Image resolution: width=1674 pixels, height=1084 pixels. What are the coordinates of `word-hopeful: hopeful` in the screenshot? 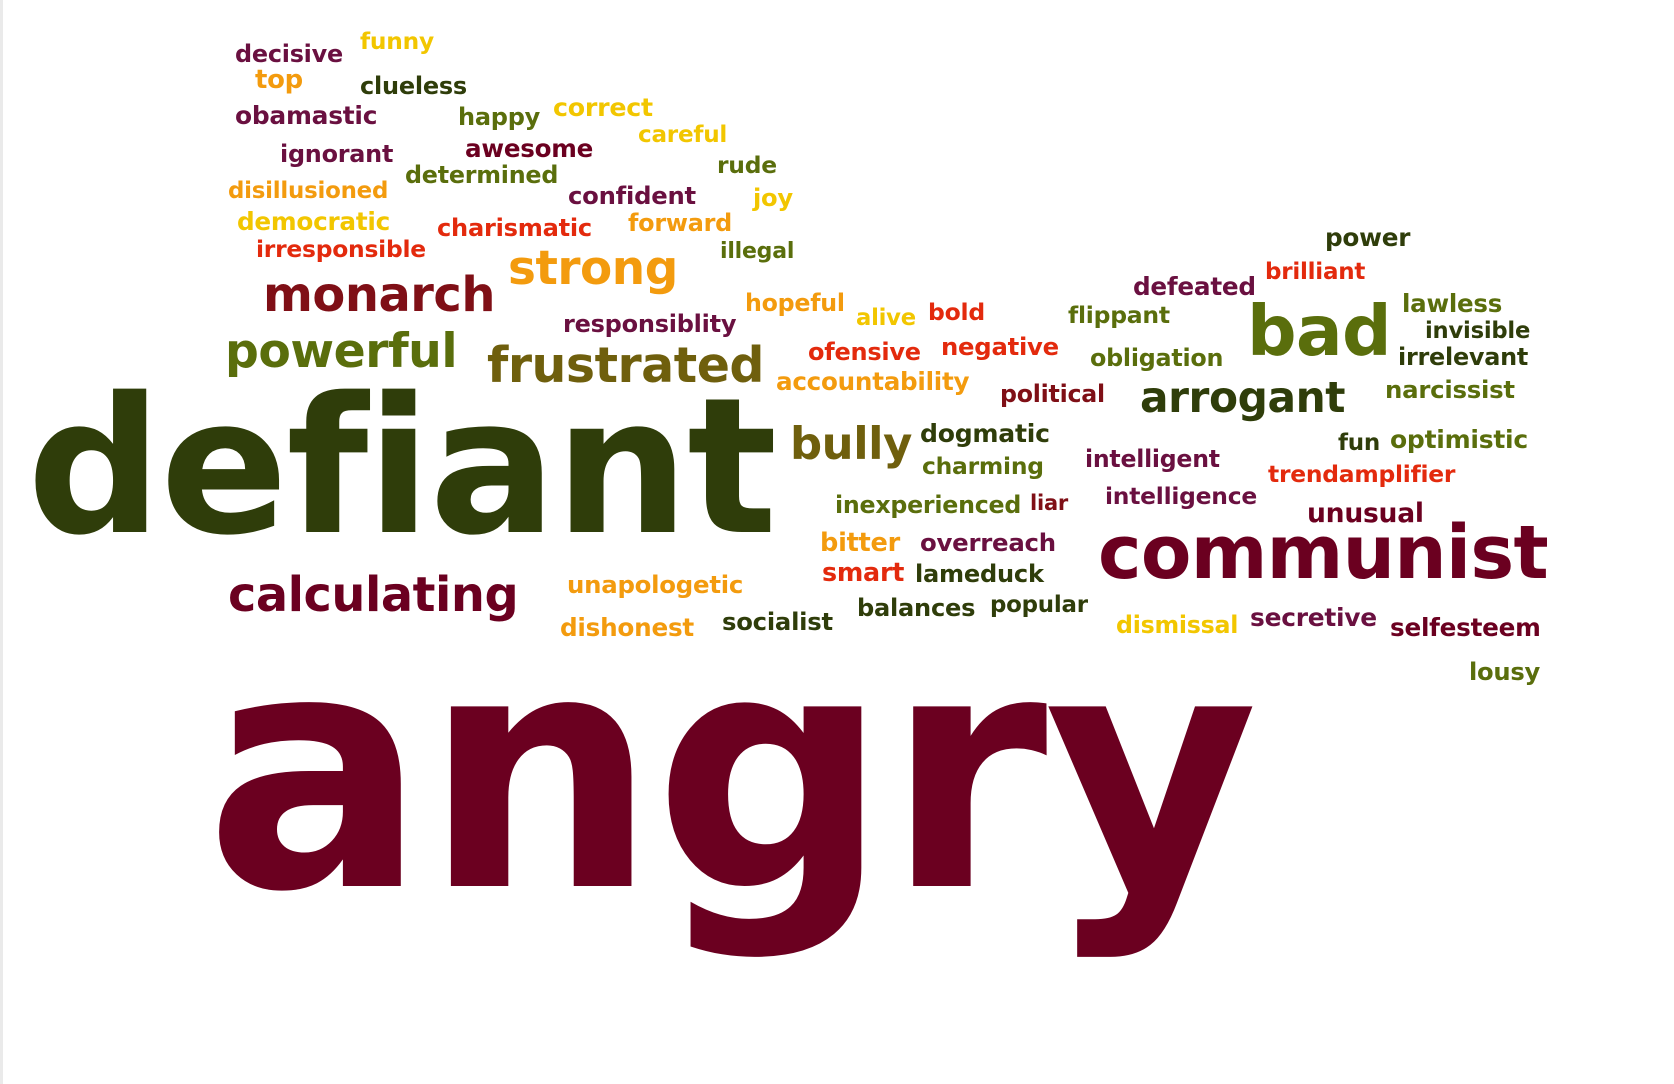 It's located at (795, 303).